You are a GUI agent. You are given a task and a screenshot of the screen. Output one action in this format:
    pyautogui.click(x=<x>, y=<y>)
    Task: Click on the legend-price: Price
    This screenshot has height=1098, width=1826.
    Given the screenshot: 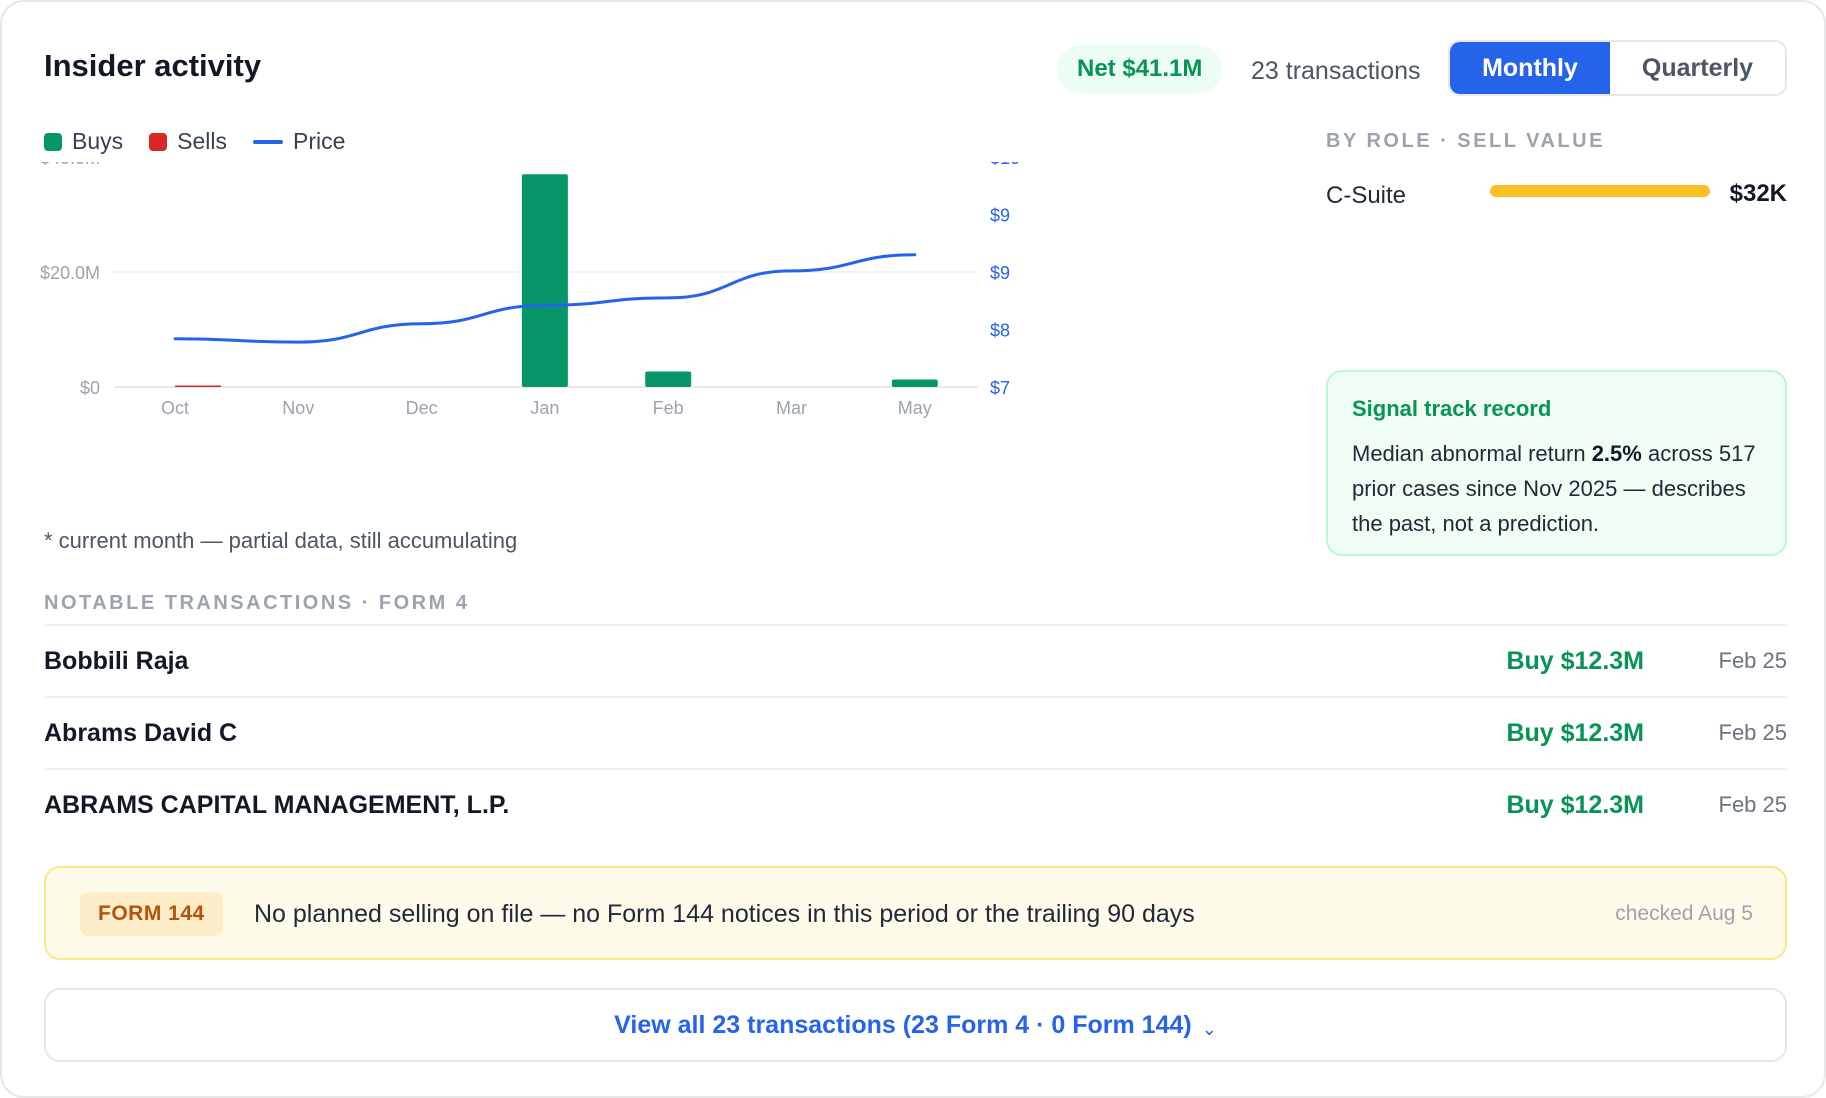 What is the action you would take?
    pyautogui.click(x=299, y=141)
    